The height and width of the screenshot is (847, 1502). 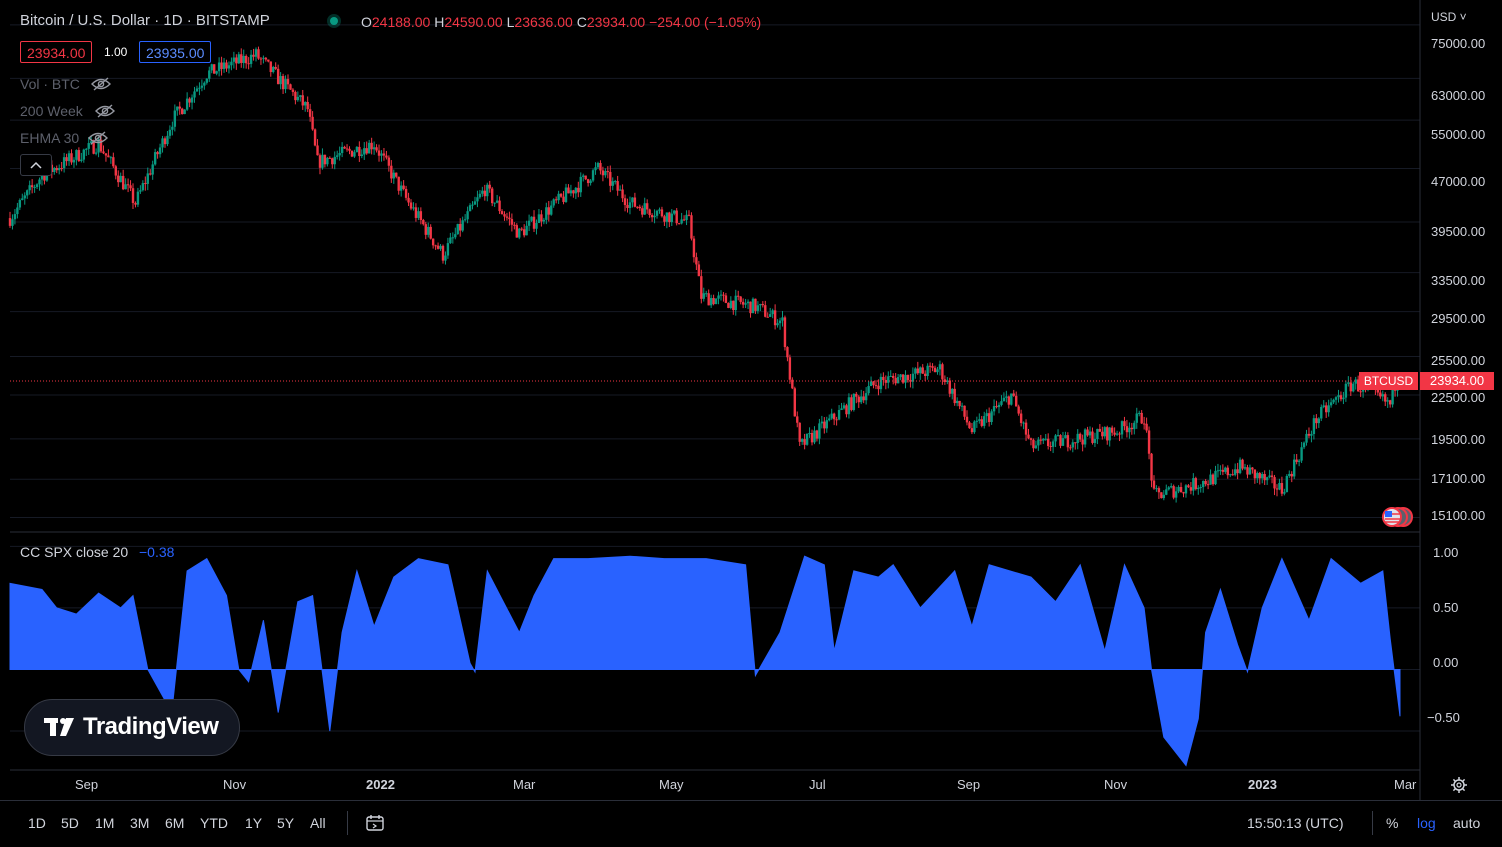 What do you see at coordinates (473, 22) in the screenshot?
I see `ohlc-high-value: 24590.00` at bounding box center [473, 22].